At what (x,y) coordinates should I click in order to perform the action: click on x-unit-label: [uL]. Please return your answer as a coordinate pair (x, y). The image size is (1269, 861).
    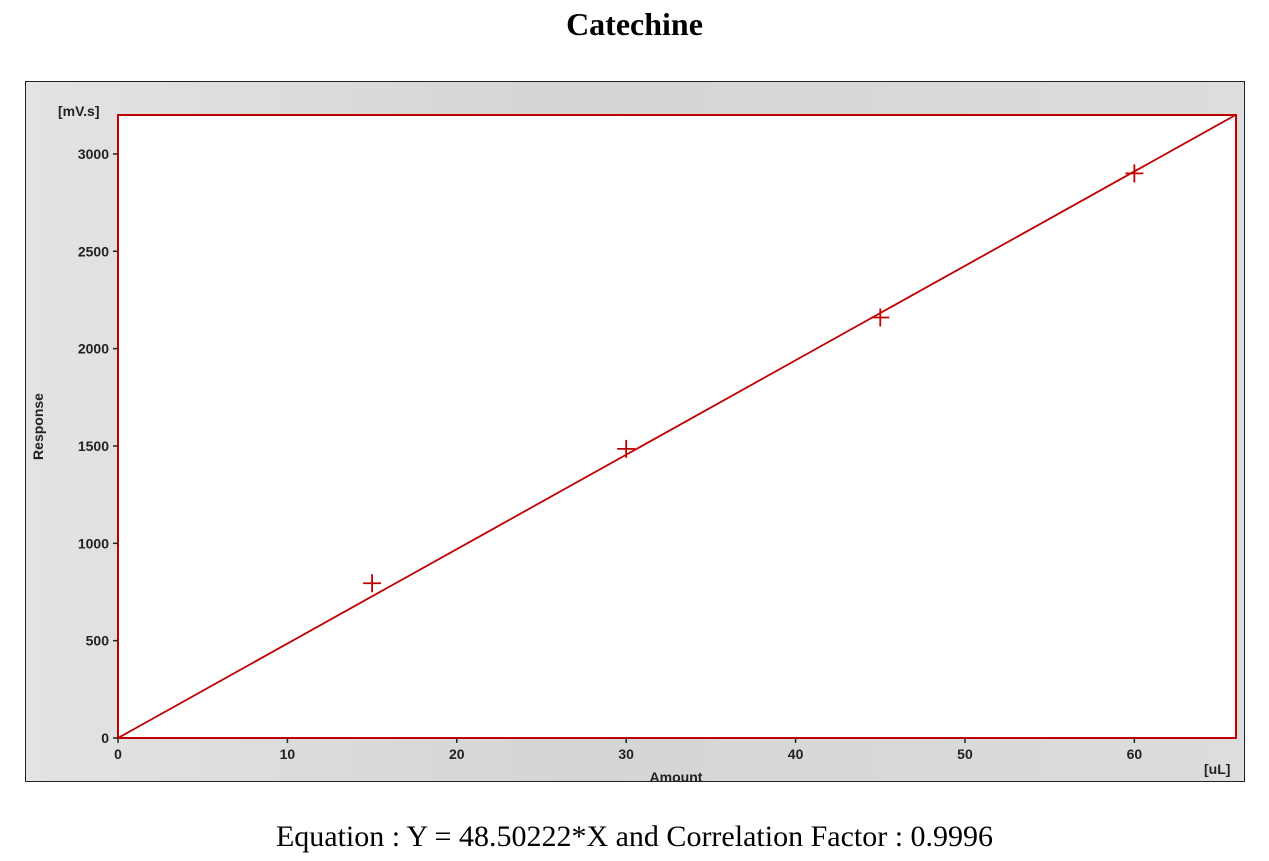
    Looking at the image, I should click on (1217, 769).